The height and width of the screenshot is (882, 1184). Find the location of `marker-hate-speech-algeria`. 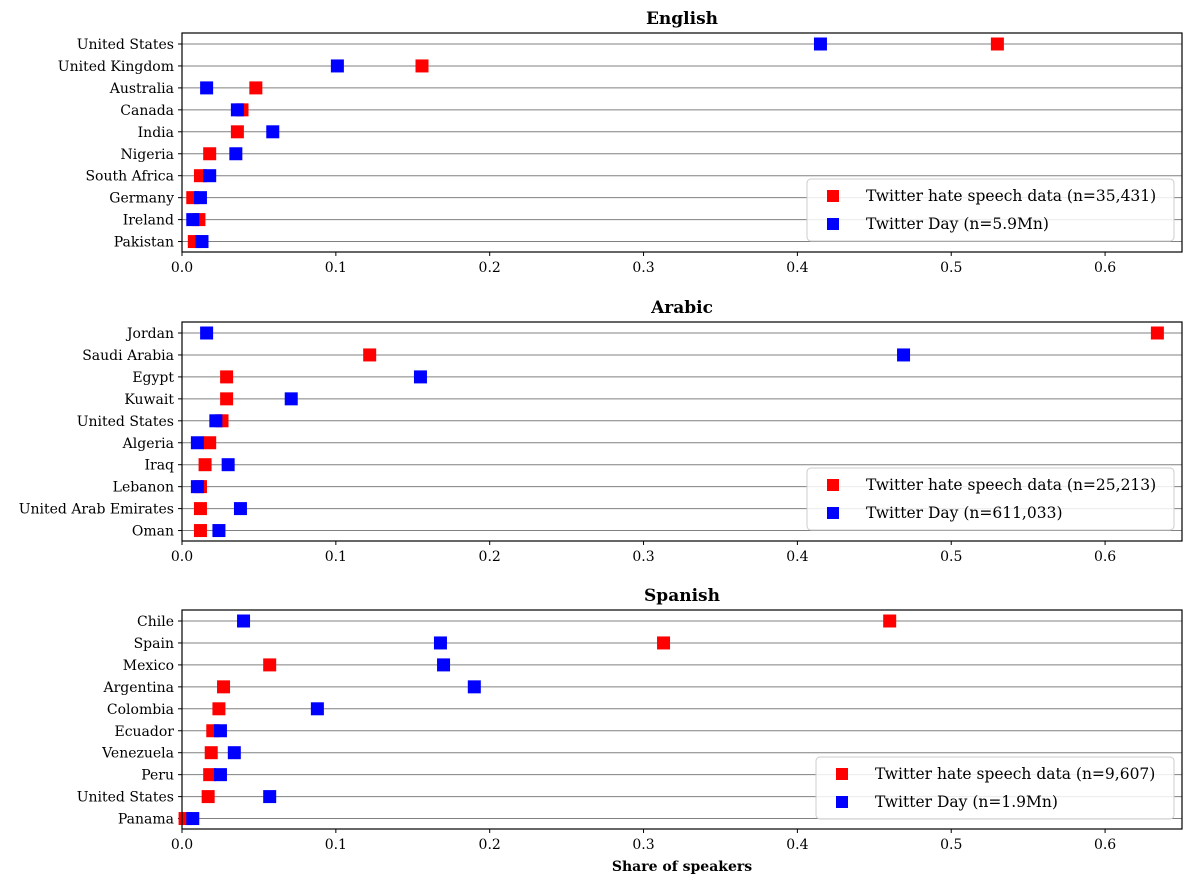

marker-hate-speech-algeria is located at coordinates (210, 443).